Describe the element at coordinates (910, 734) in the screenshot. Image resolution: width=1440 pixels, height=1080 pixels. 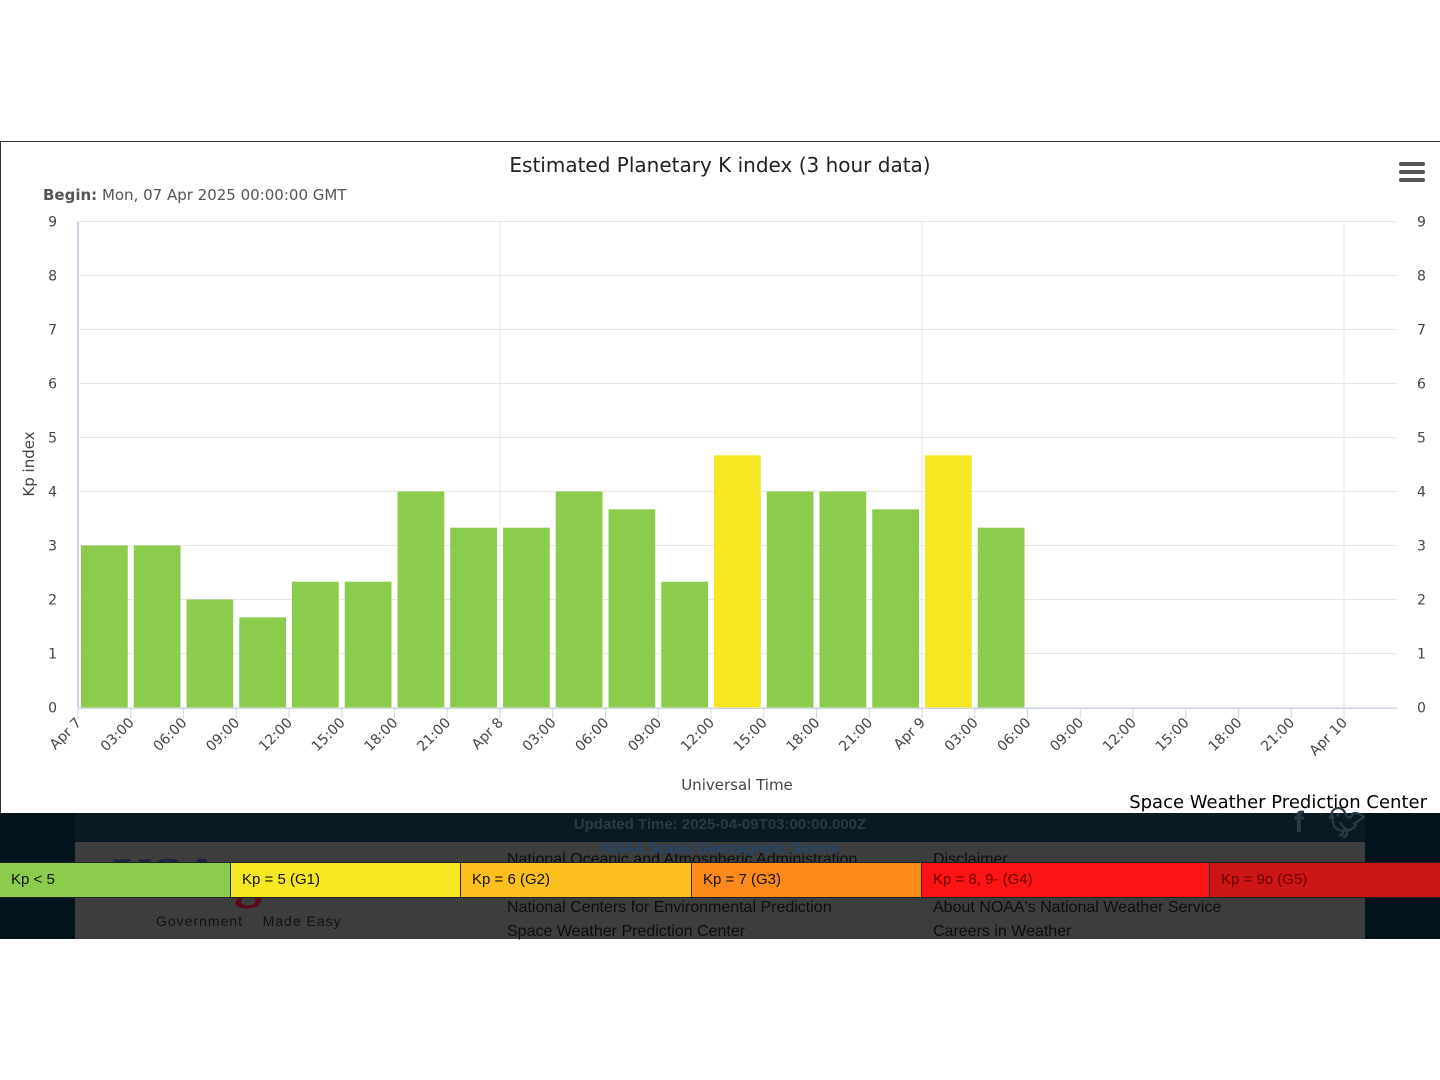
I see `x-tick-label: Apr 9` at that location.